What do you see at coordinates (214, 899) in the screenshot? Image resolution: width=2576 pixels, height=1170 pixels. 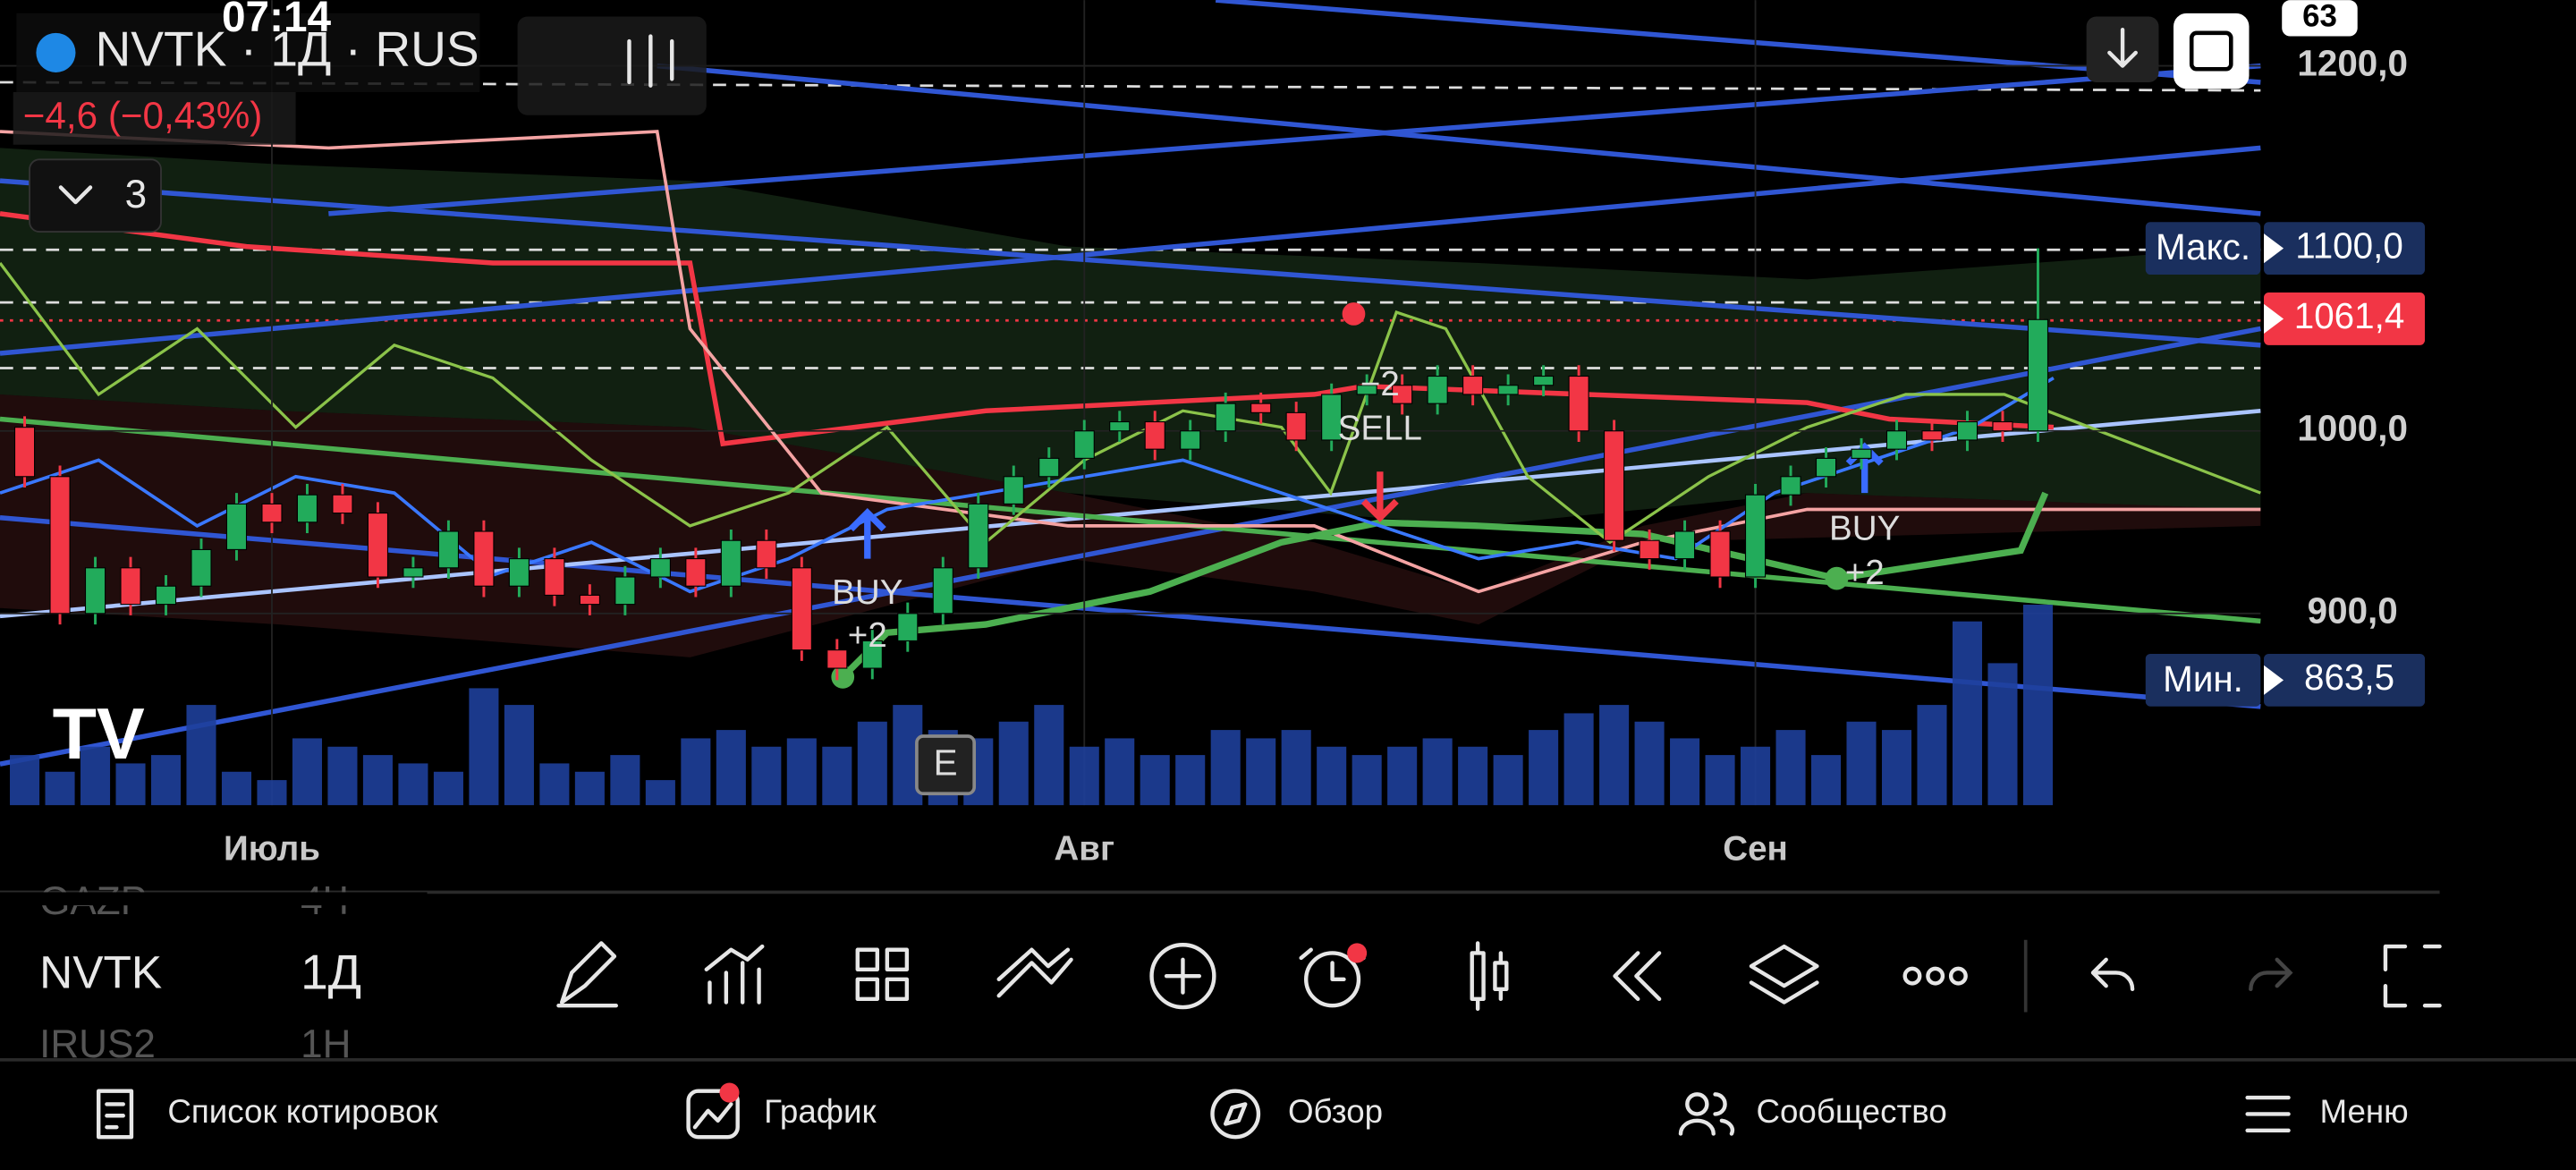 I see `fade` at bounding box center [214, 899].